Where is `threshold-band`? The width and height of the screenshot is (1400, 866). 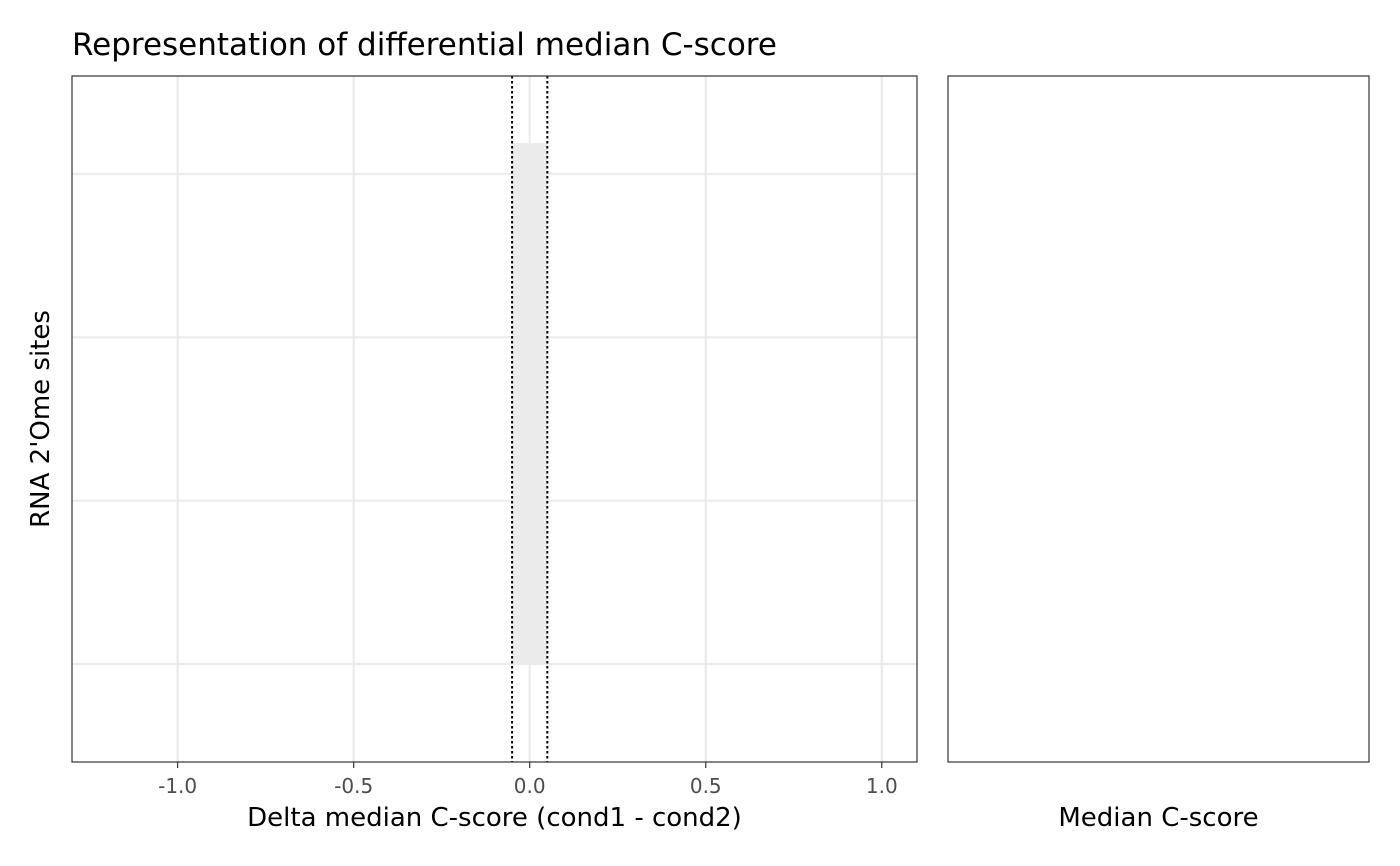 threshold-band is located at coordinates (530, 403).